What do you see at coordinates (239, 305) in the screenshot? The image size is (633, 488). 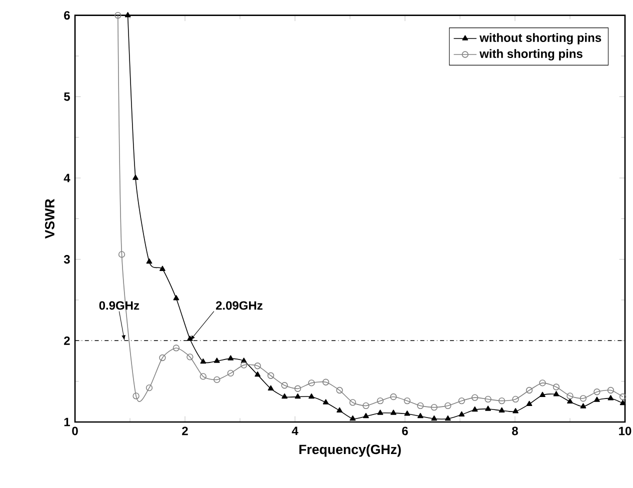 I see `annotation: 2.09GHz` at bounding box center [239, 305].